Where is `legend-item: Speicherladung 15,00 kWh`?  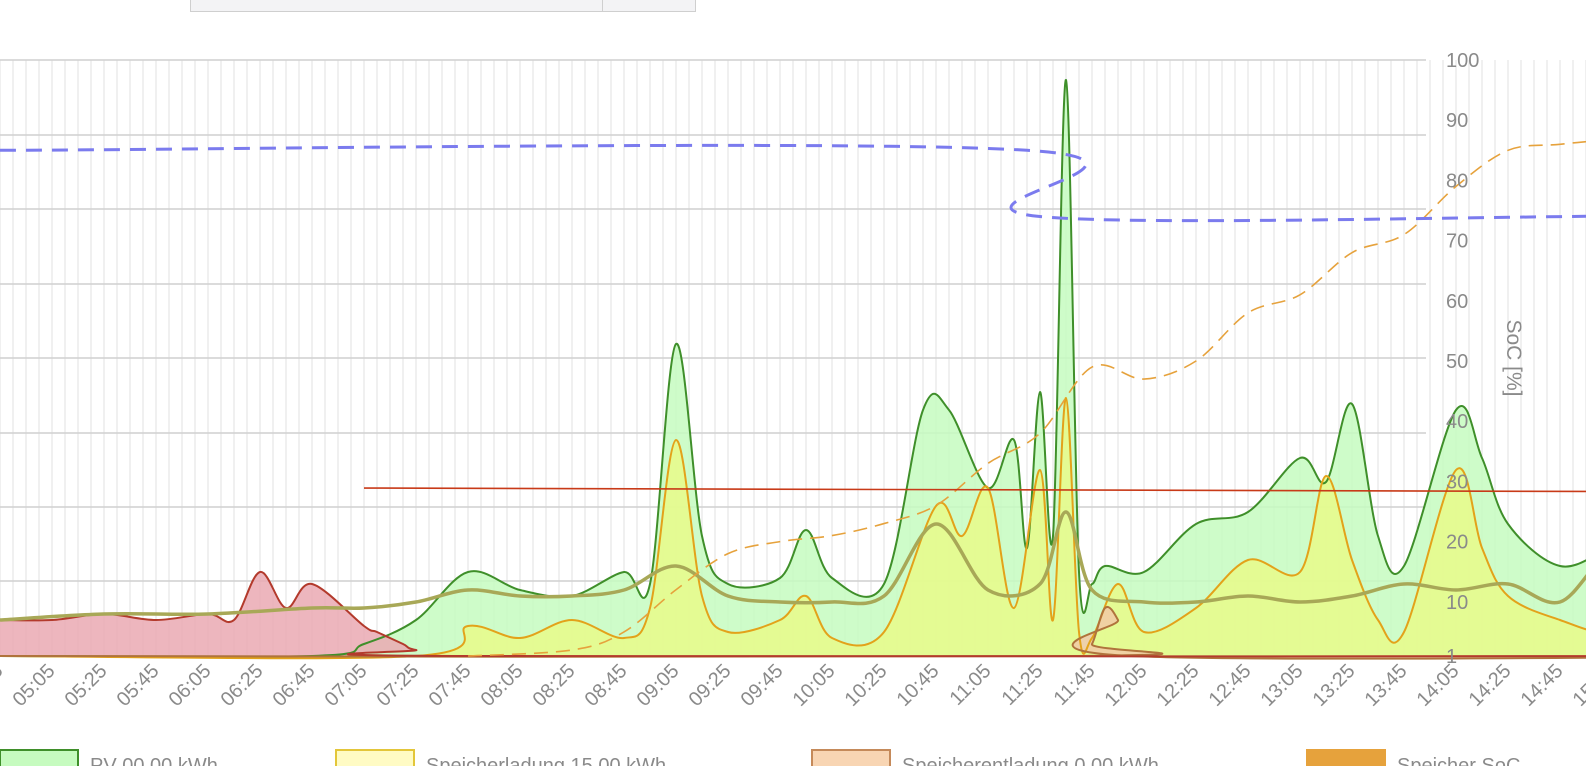
legend-item: Speicherladung 15,00 kWh is located at coordinates (500, 757).